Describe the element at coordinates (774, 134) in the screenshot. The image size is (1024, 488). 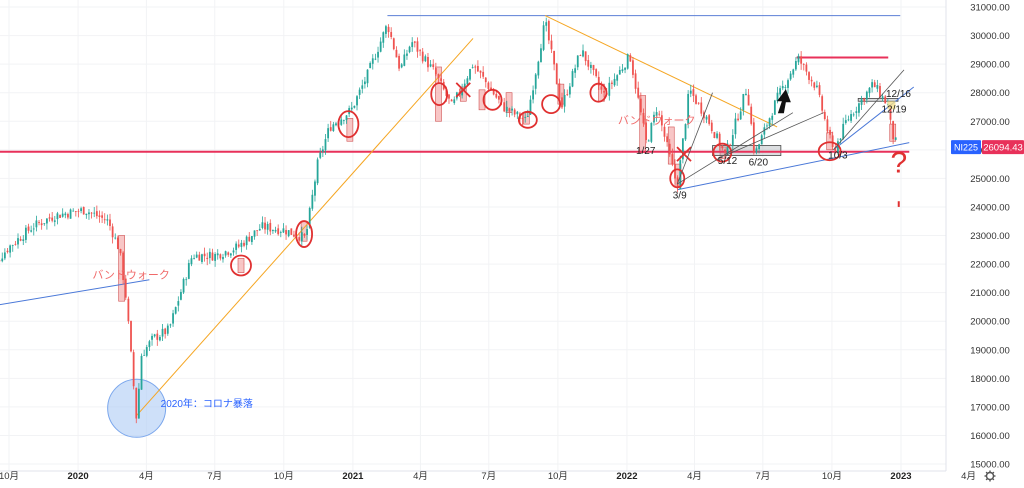
I see `fan-line` at that location.